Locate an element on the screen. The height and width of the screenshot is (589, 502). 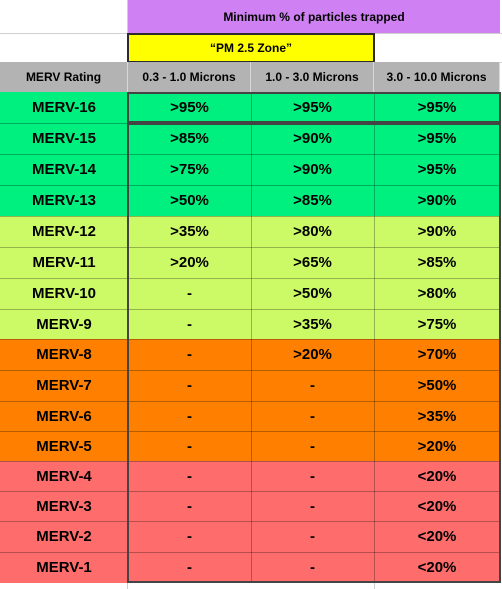
efficiency-value-c3: >80% is located at coordinates (437, 293).